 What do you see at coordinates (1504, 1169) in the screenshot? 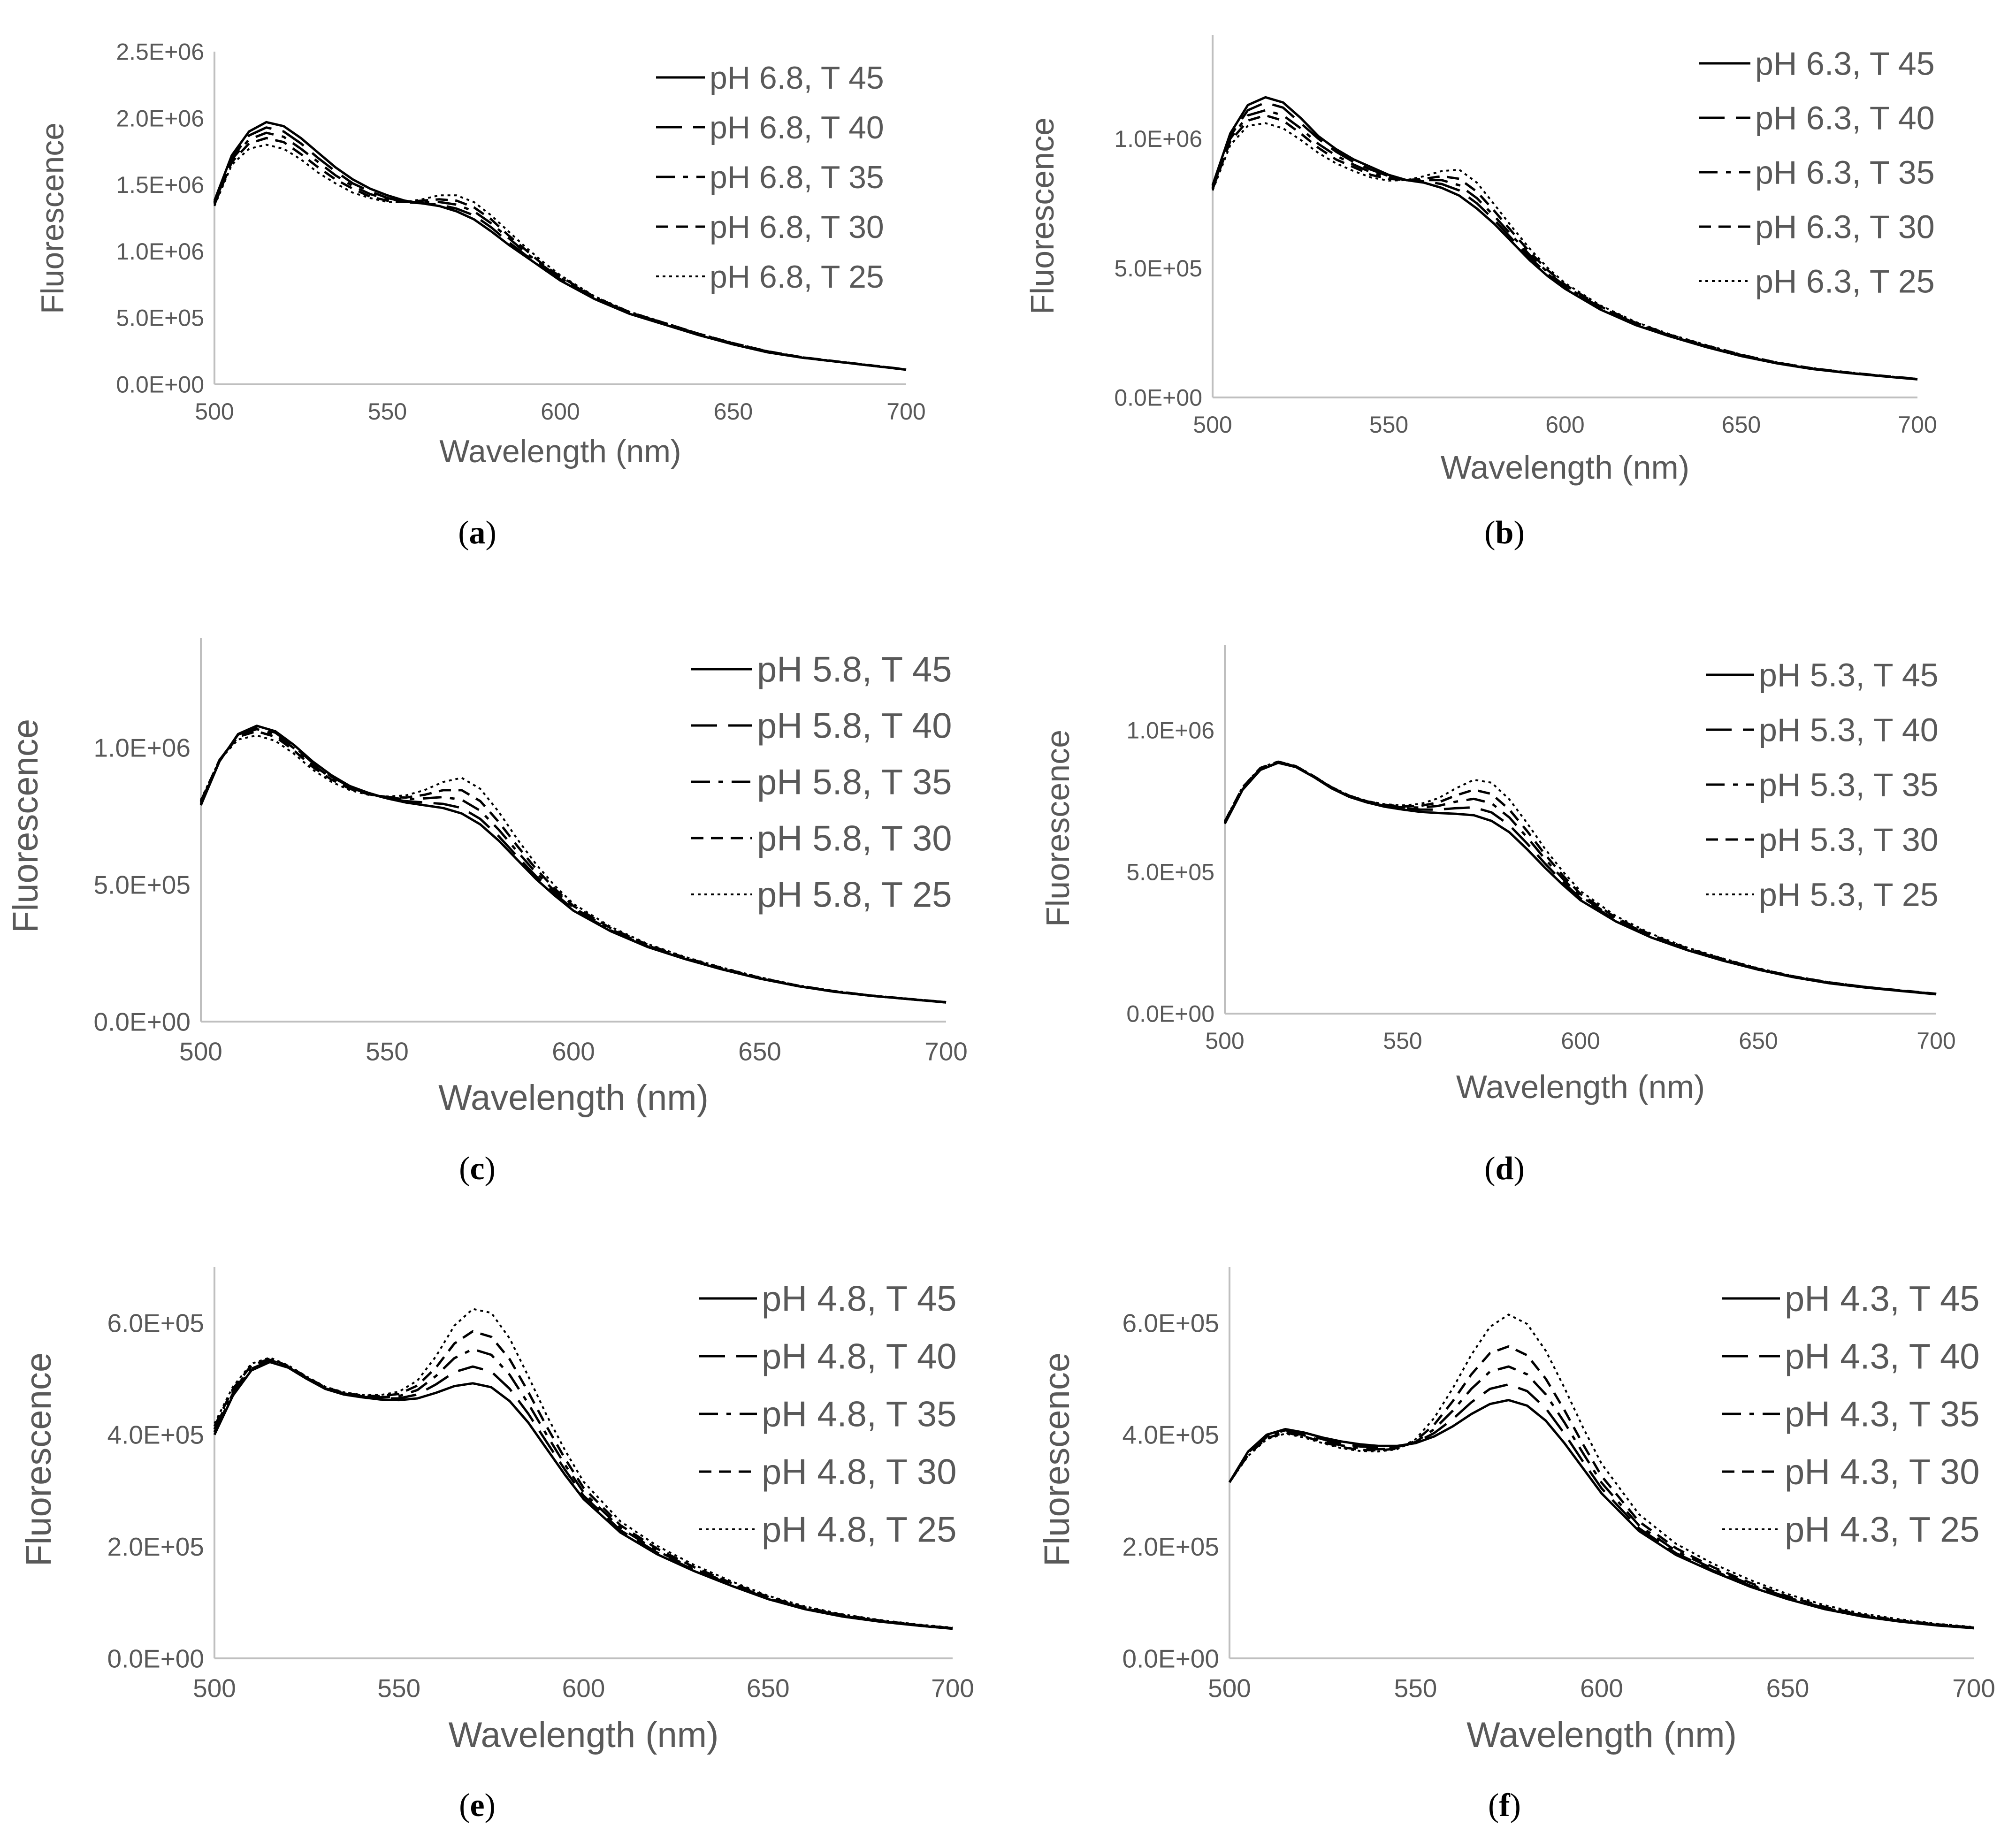
I see `panel-label: (d)` at bounding box center [1504, 1169].